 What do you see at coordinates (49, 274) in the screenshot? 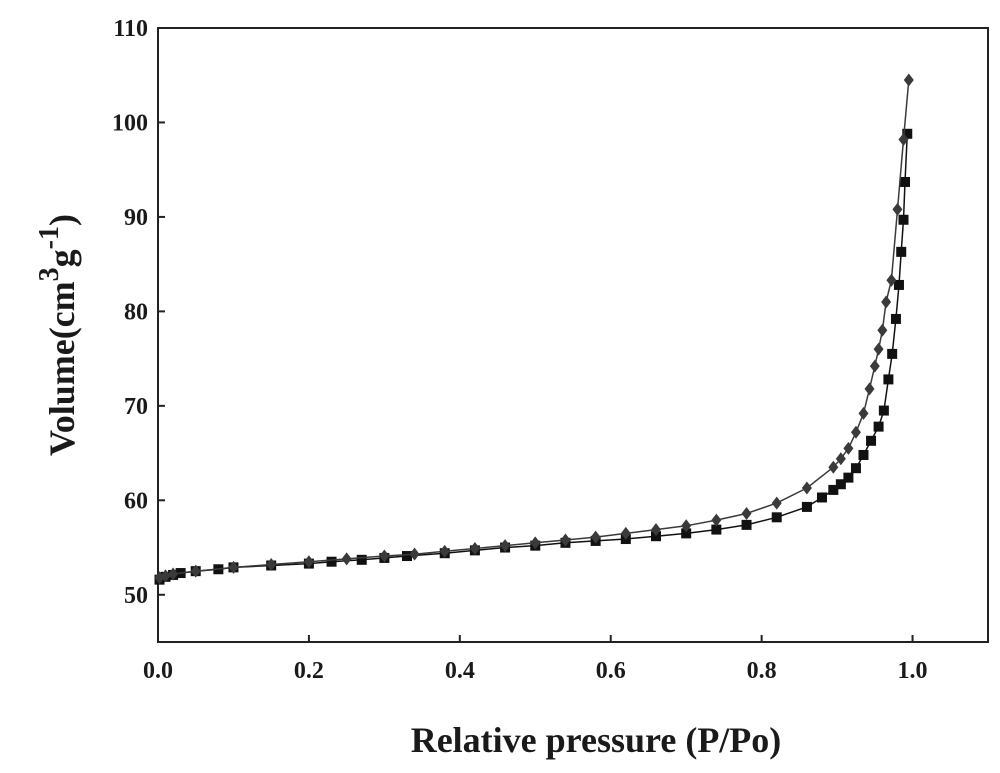
I see `y-axis-label-sup-a: 3` at bounding box center [49, 274].